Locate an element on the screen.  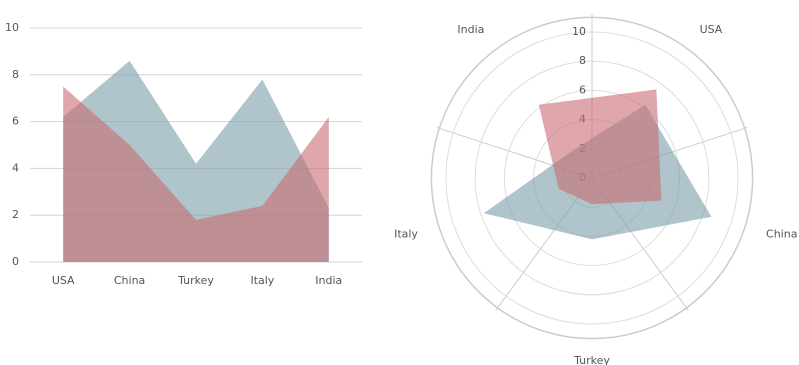
x-tick-label: USA is located at coordinates (63, 280).